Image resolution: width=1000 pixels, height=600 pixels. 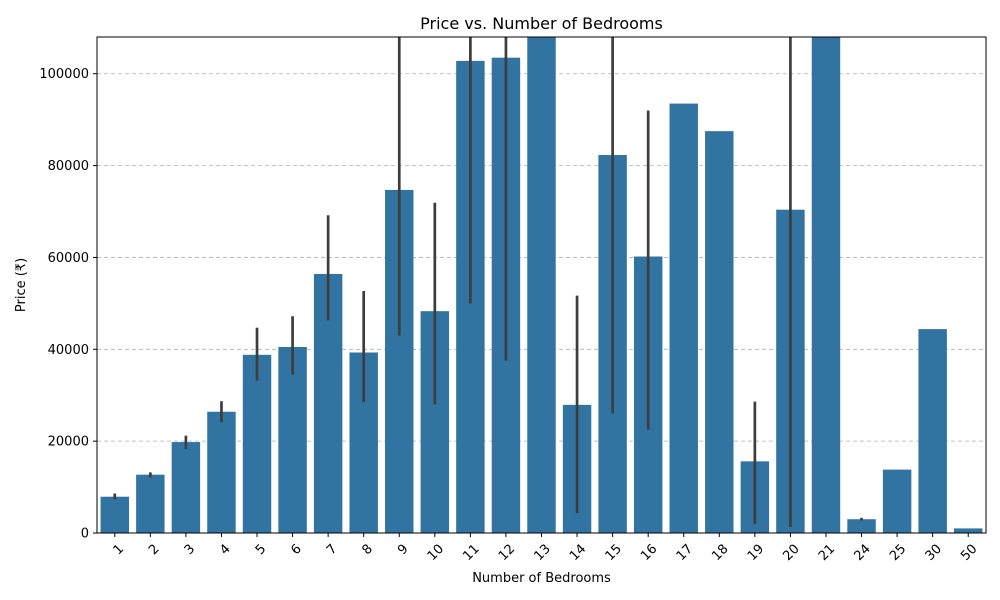 I want to click on chart-title: Price vs. Number of Bedrooms, so click(x=541, y=23).